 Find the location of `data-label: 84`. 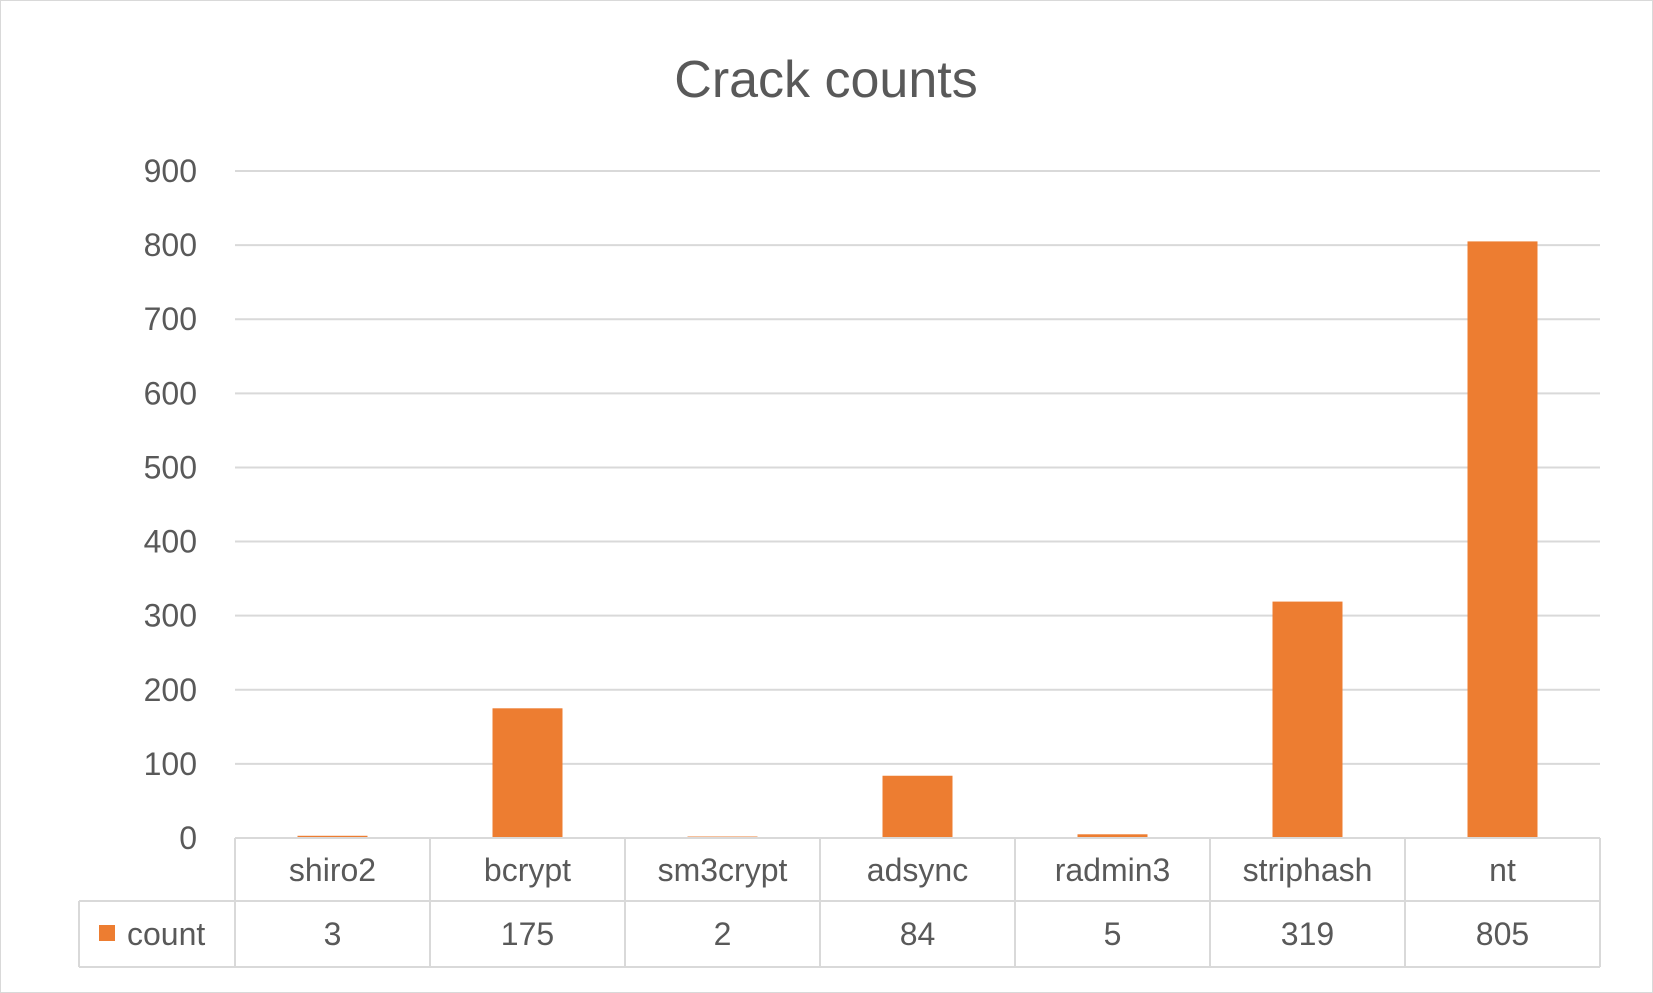

data-label: 84 is located at coordinates (918, 934).